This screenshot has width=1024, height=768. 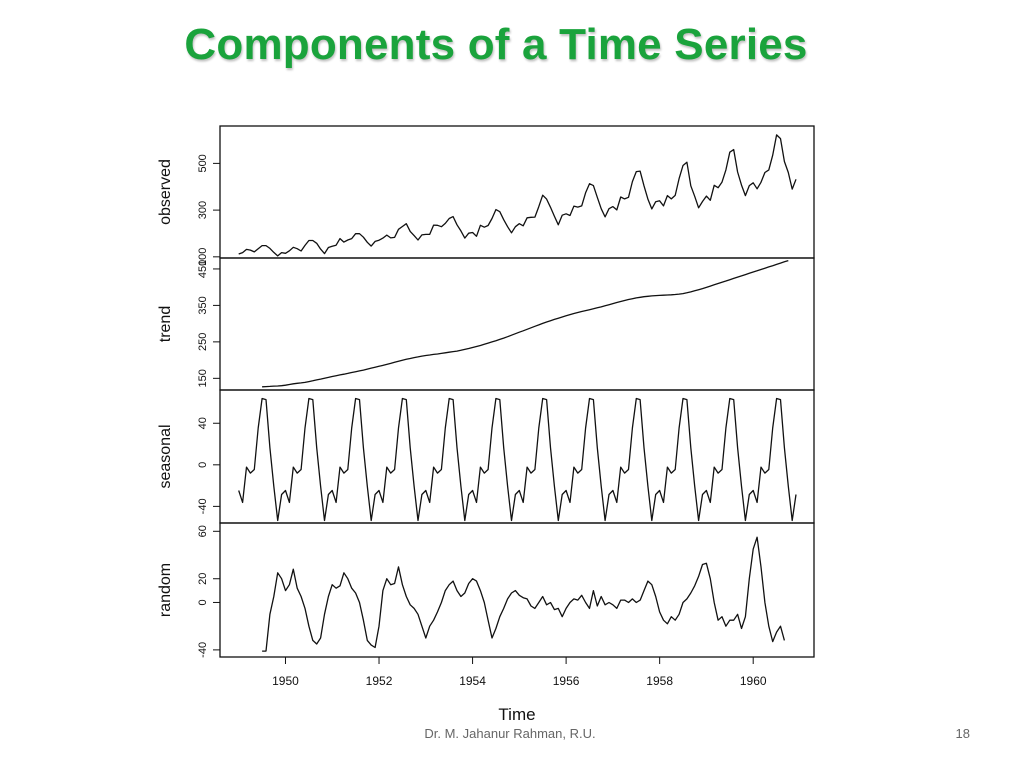 What do you see at coordinates (962, 733) in the screenshot?
I see `page-number: 18` at bounding box center [962, 733].